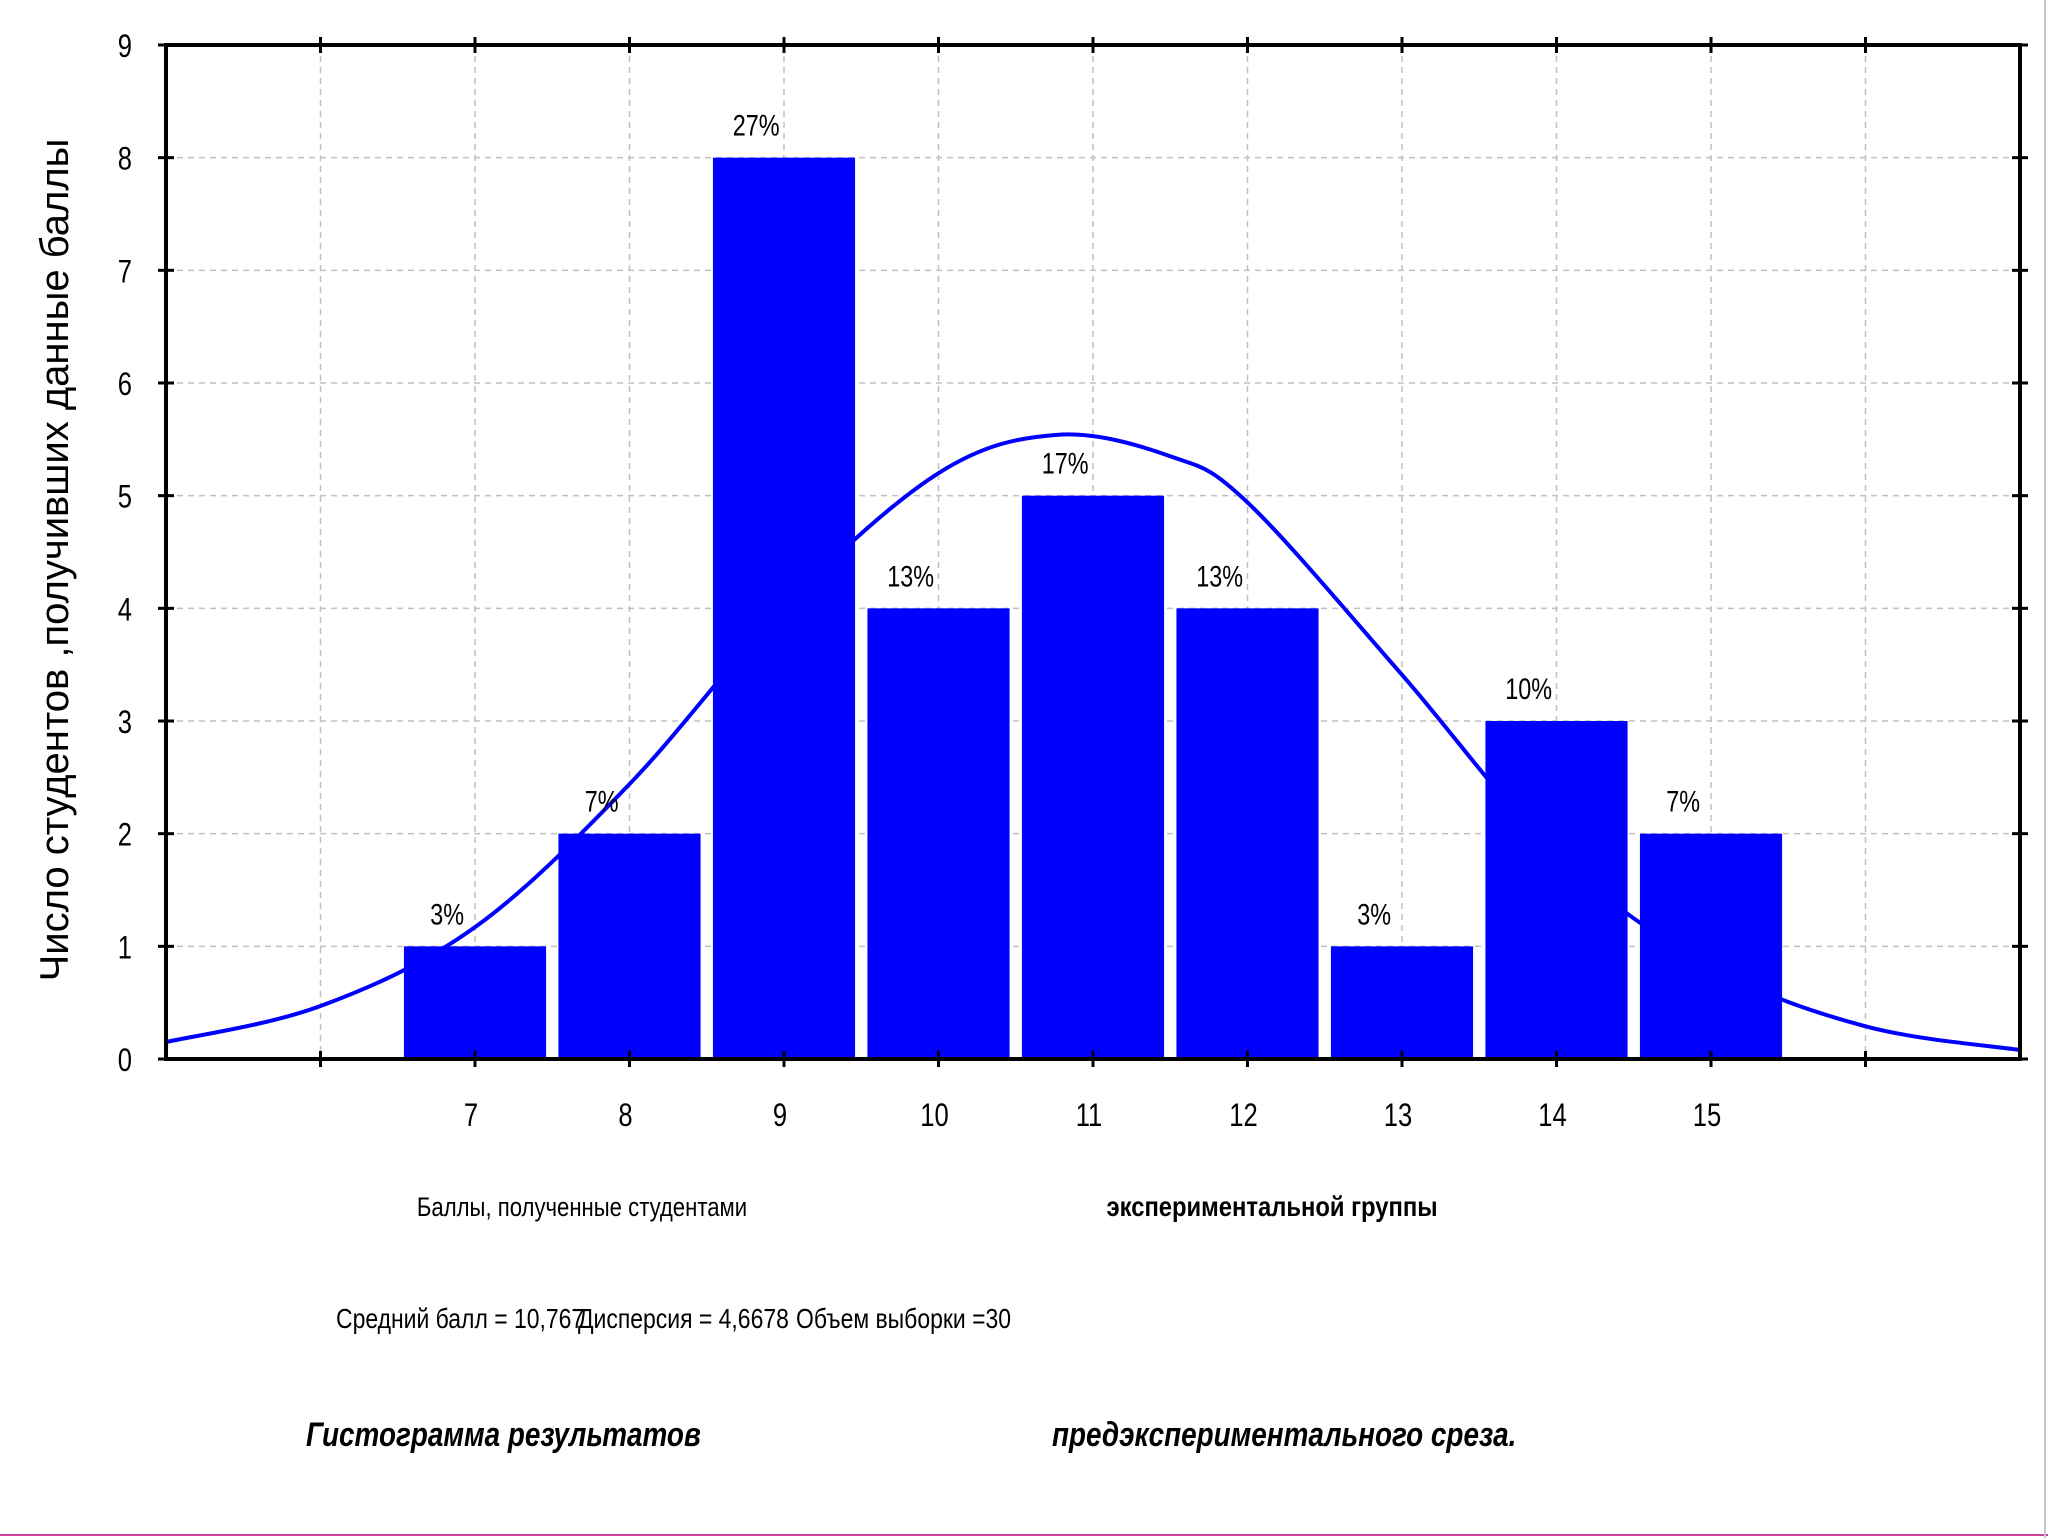 The image size is (2048, 1538). Describe the element at coordinates (125, 46) in the screenshot. I see `y-tick-label-9: 9` at that location.